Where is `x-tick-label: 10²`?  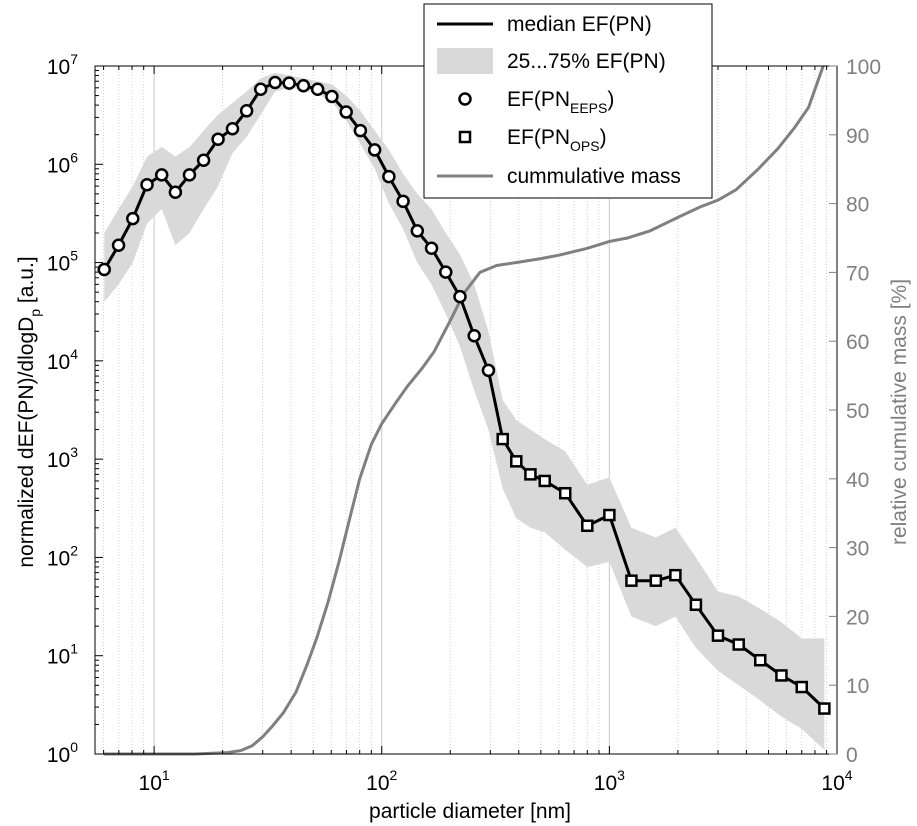
x-tick-label: 10² is located at coordinates (381, 781).